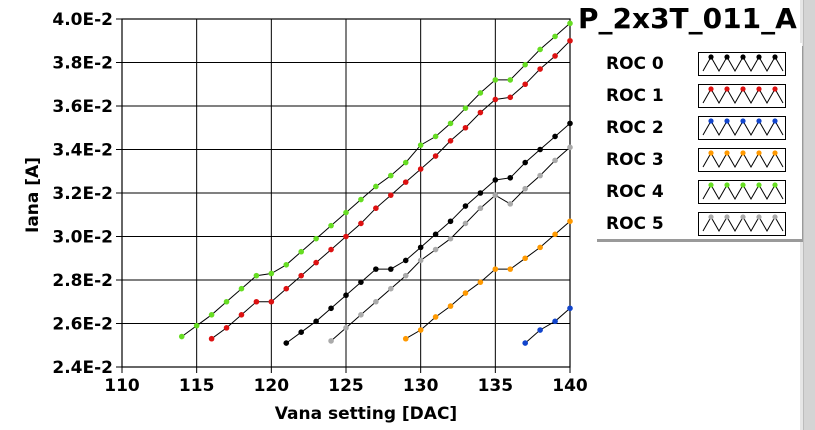  I want to click on x-tick-label: 140, so click(570, 386).